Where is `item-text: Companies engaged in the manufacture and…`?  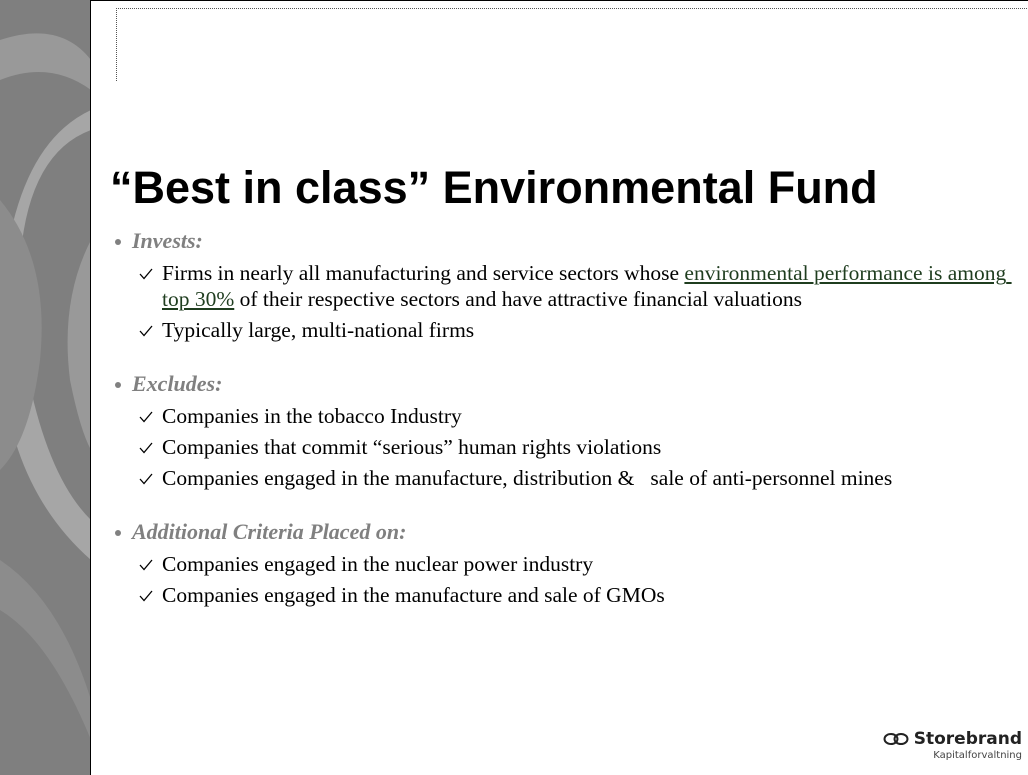
item-text: Companies engaged in the manufacture and… is located at coordinates (413, 595).